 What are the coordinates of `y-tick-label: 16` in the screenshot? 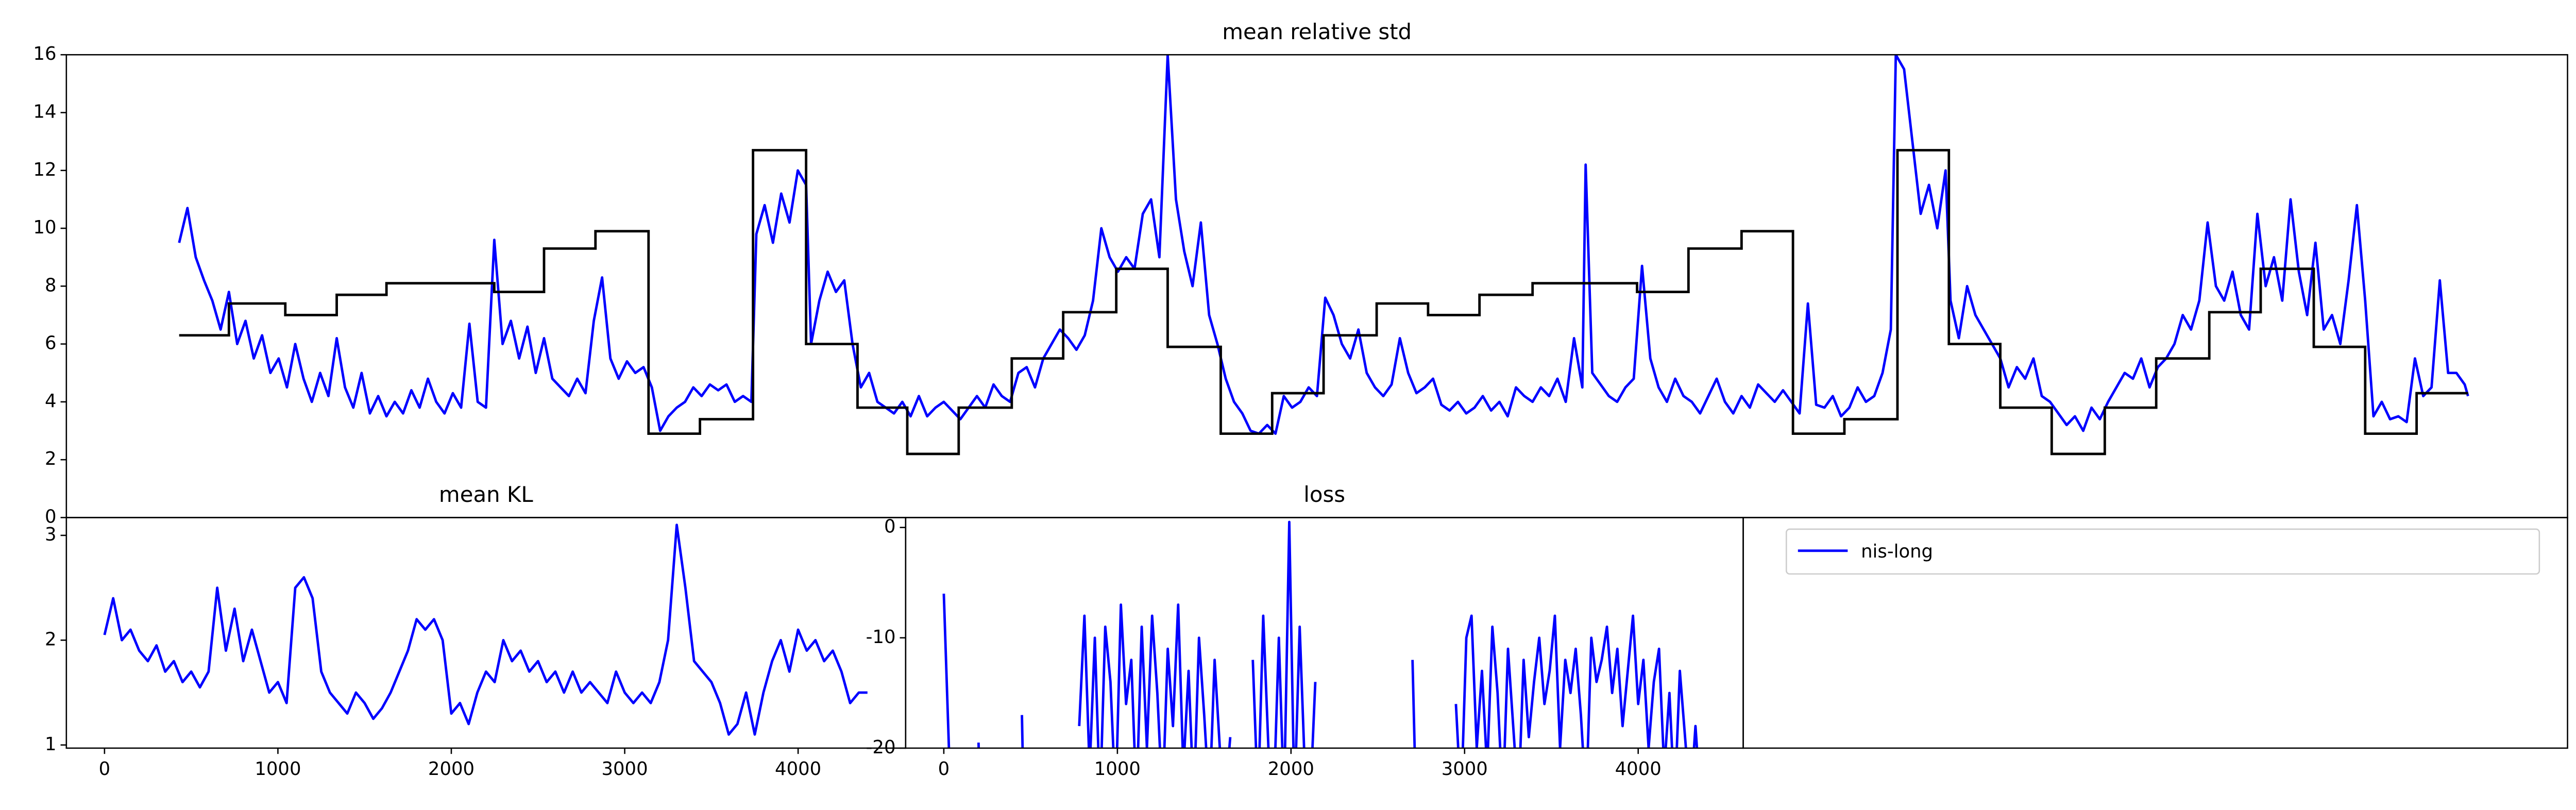 It's located at (44, 53).